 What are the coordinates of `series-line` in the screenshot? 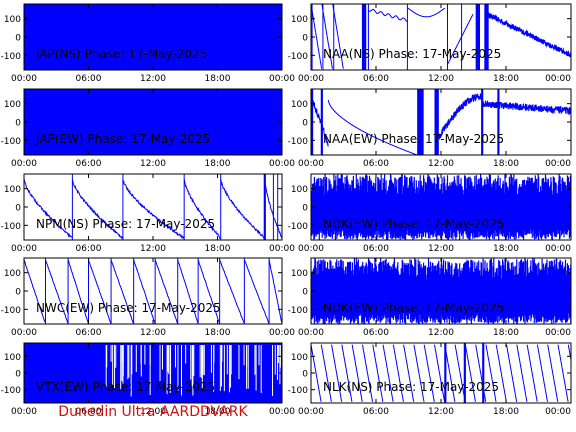 It's located at (441, 291).